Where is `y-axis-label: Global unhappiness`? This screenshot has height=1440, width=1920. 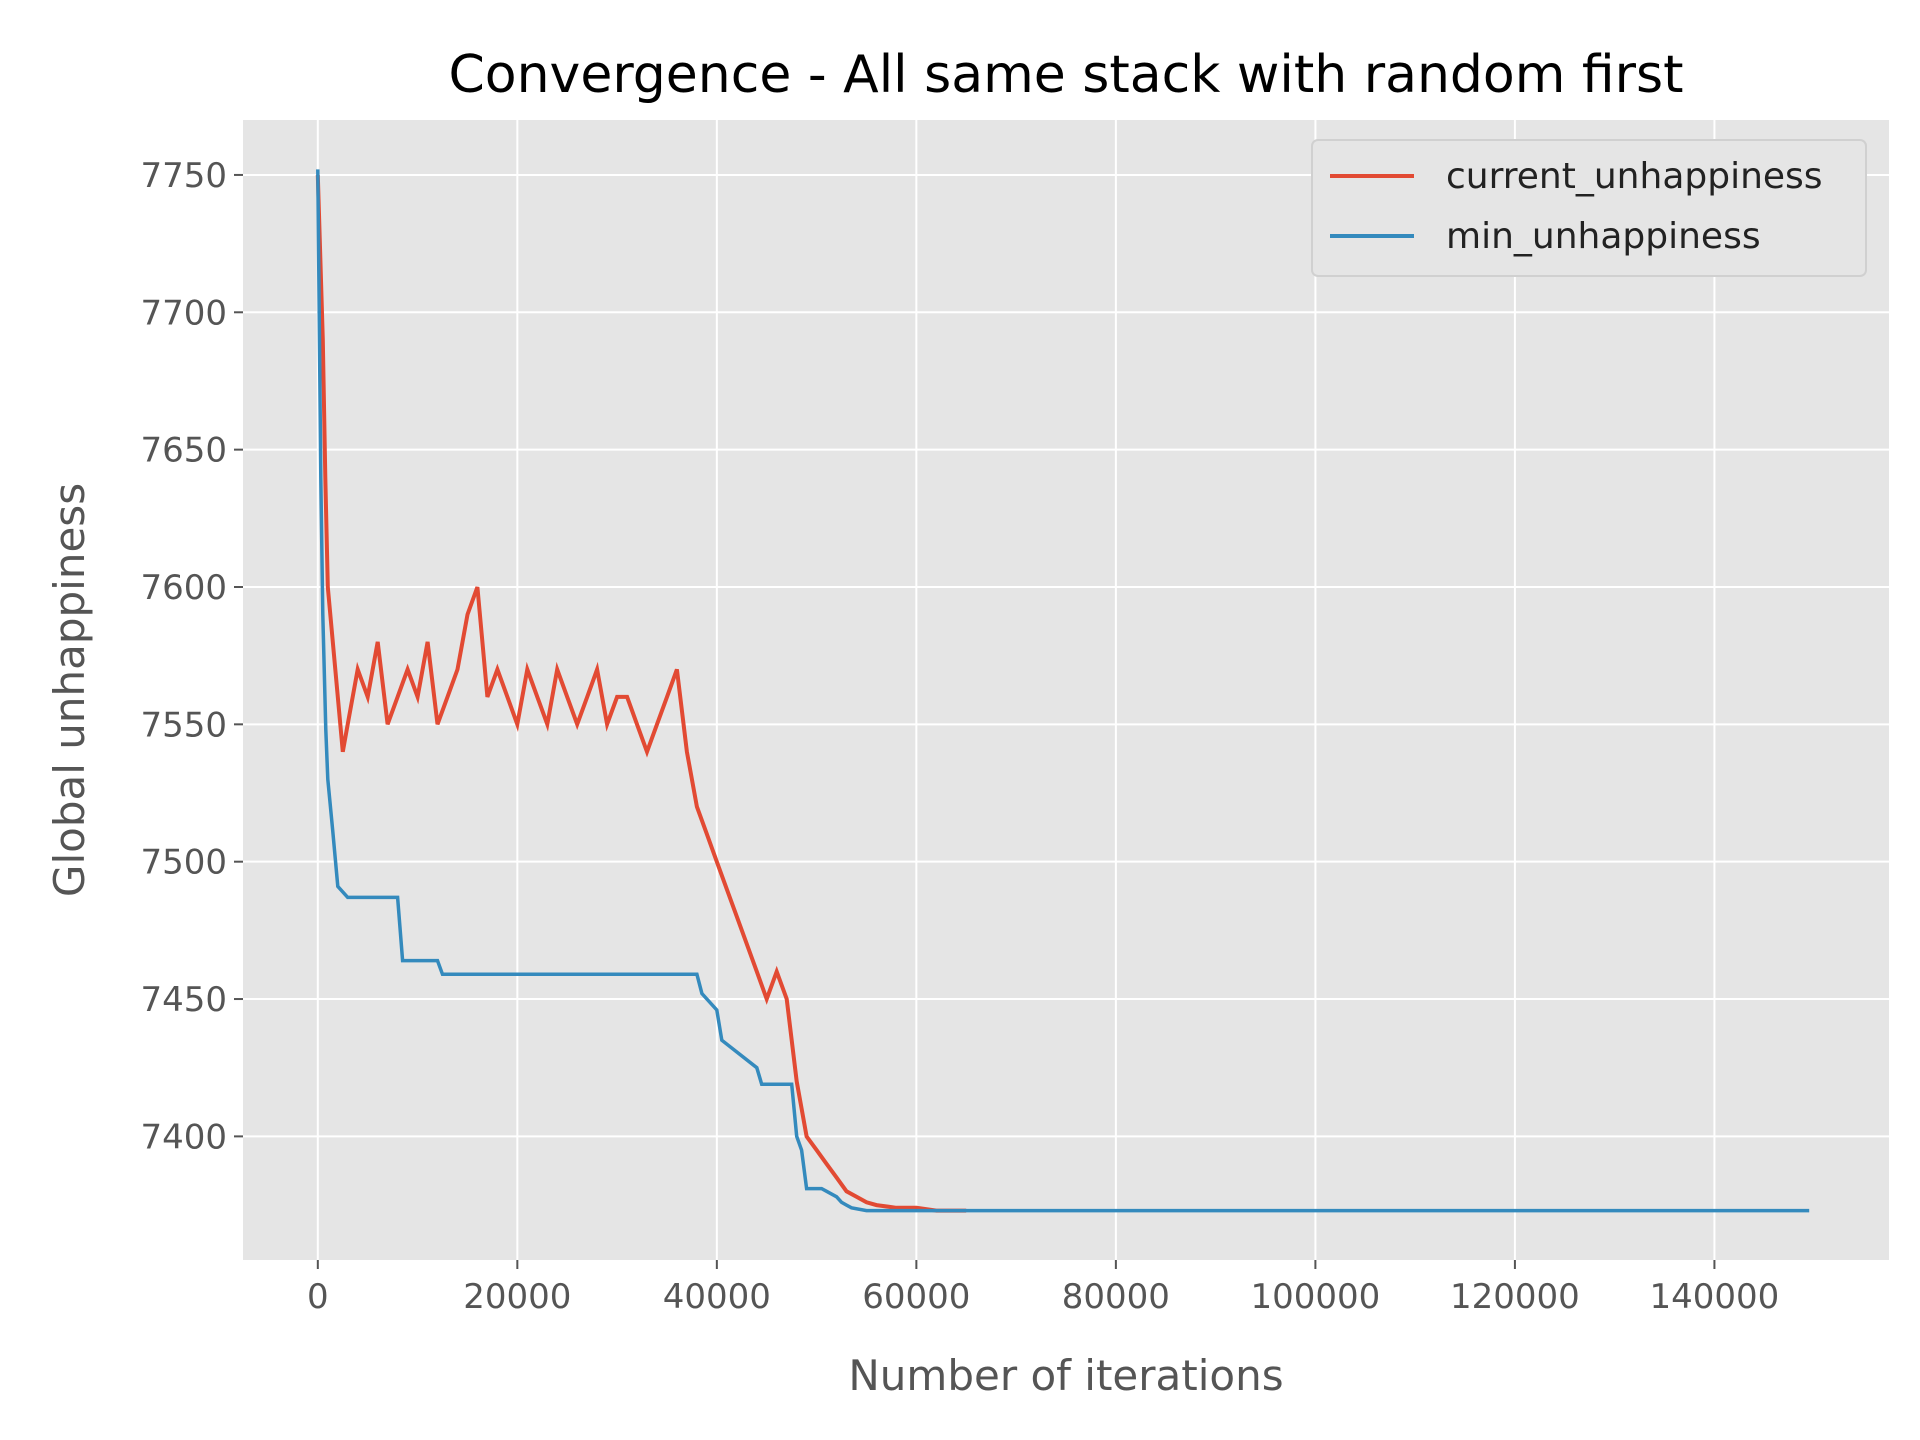
y-axis-label: Global unhappiness is located at coordinates (69, 690).